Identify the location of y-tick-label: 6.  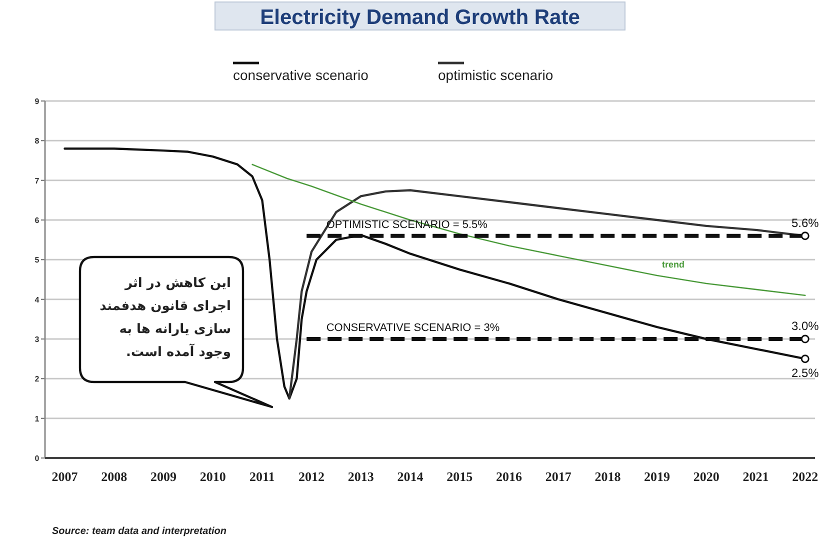
(37, 220).